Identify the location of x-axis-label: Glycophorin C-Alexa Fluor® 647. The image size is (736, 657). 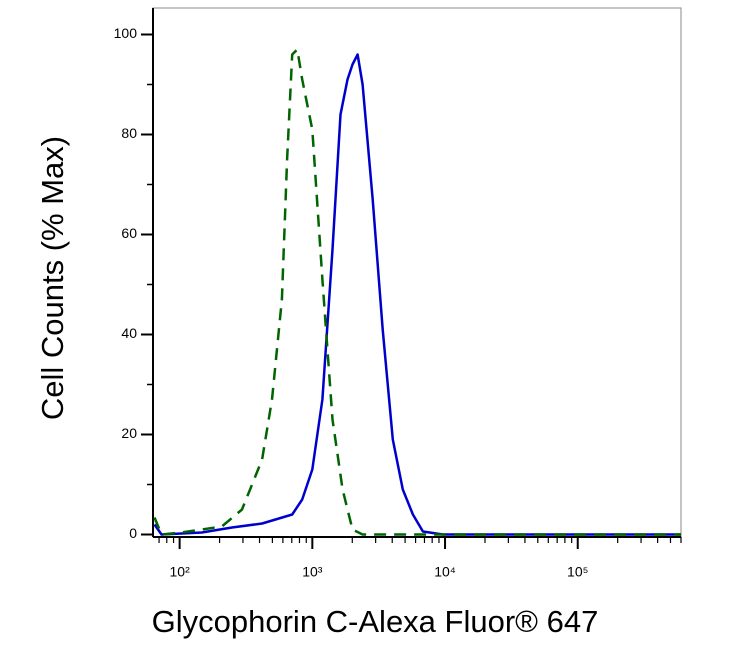
(375, 621).